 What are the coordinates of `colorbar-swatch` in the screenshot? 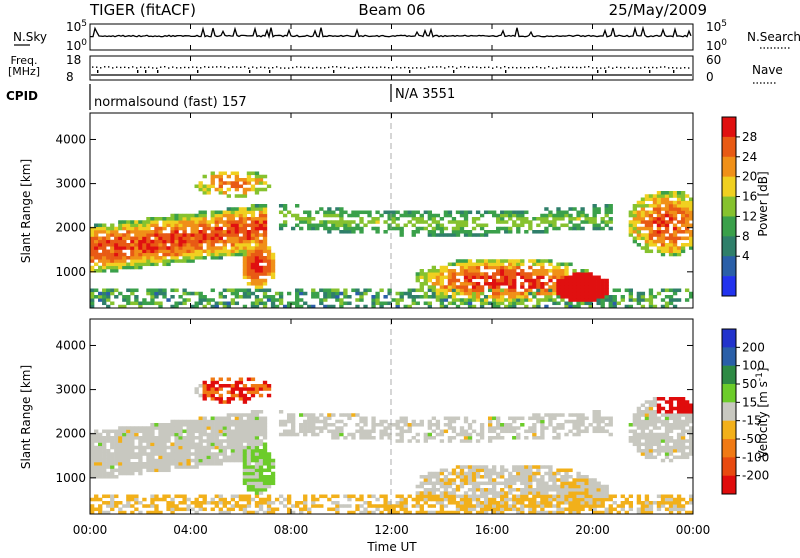 It's located at (729, 356).